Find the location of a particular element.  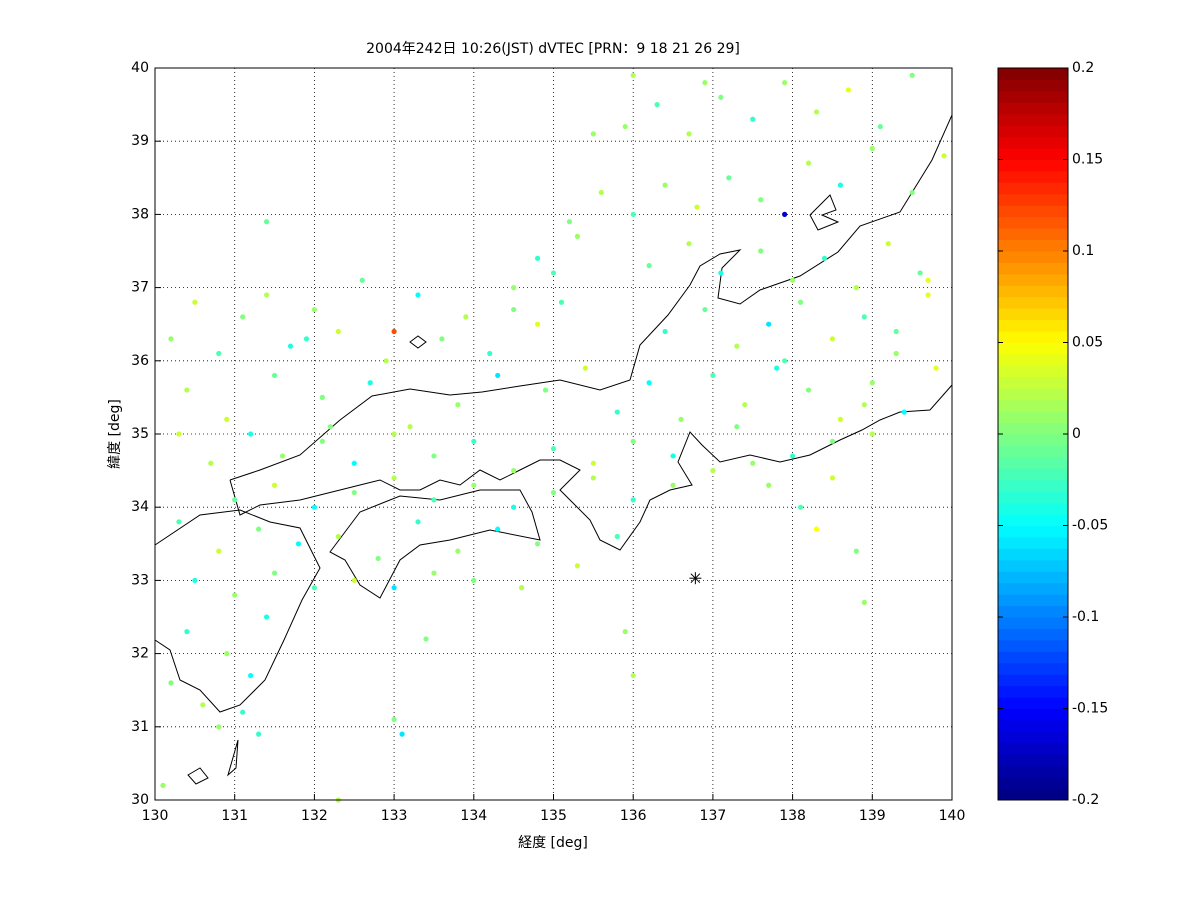

x-tick-label: 130 is located at coordinates (155, 816).